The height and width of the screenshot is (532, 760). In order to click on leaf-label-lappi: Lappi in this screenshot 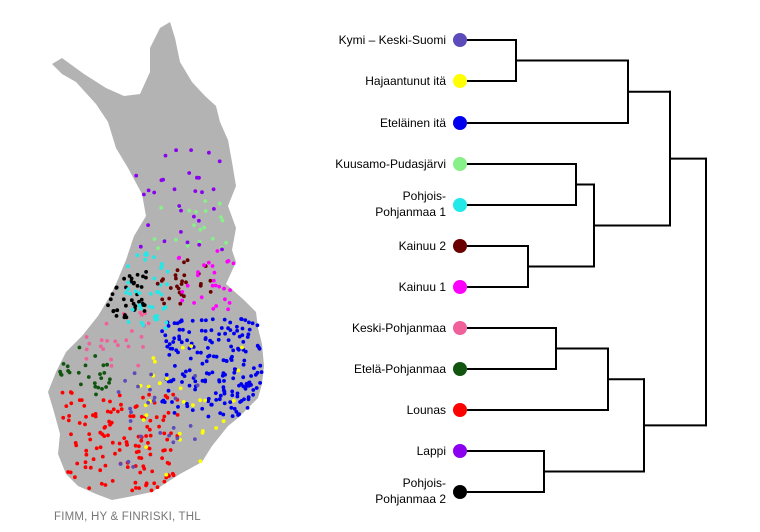, I will do `click(431, 451)`.